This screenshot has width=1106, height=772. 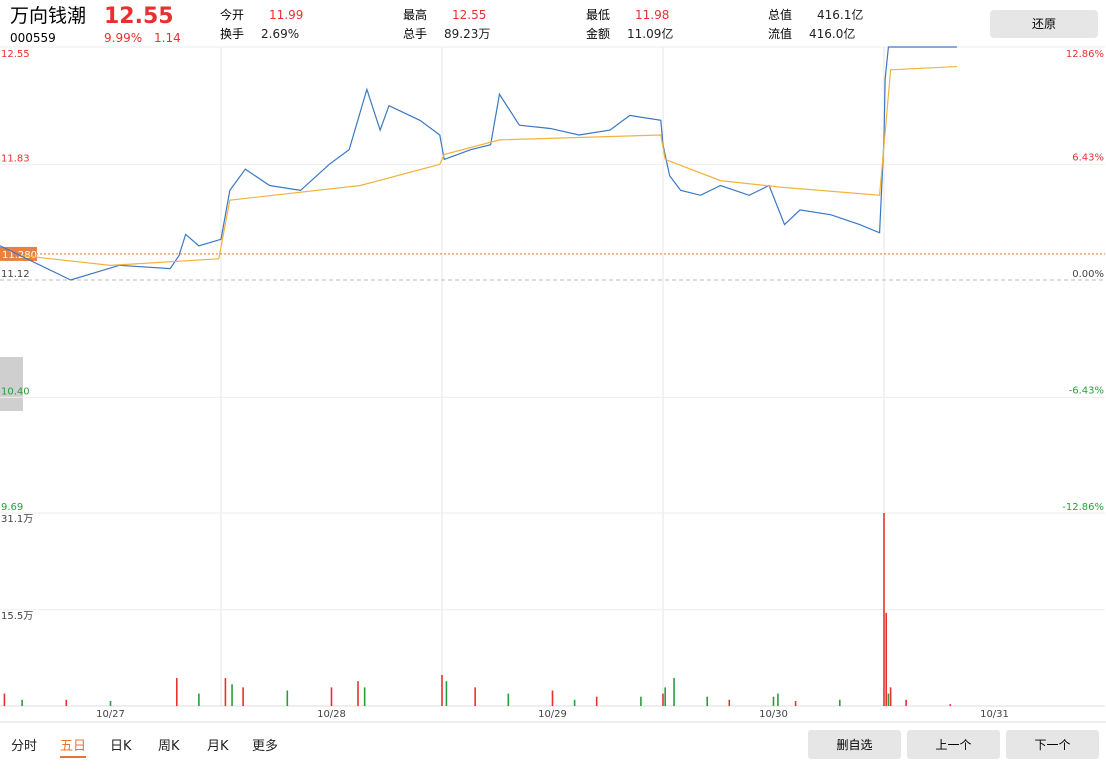 I want to click on field-value: 12.55, so click(x=469, y=15).